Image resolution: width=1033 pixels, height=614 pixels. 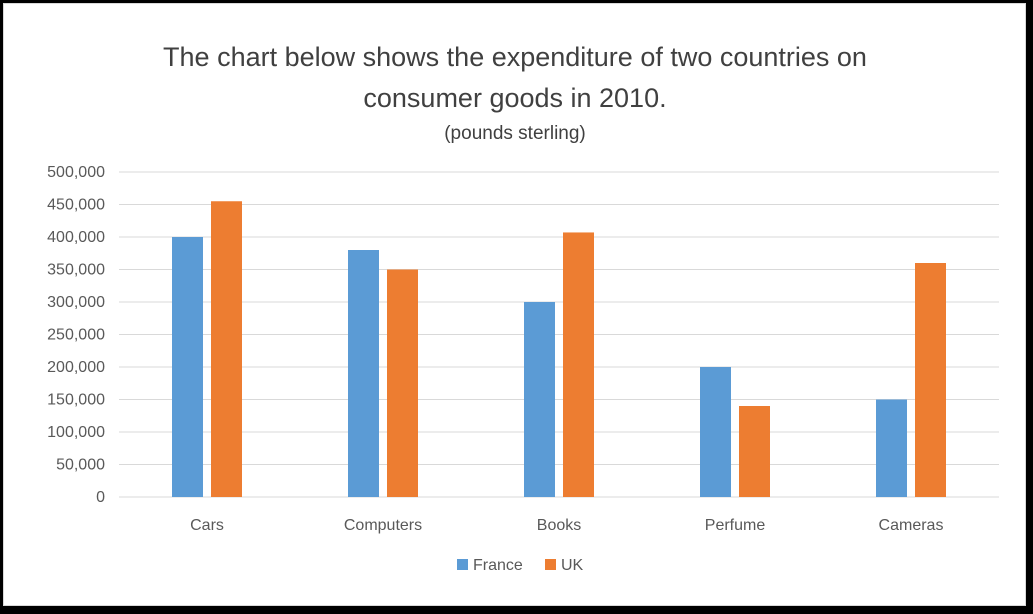 I want to click on y-tick-label: 100,000, so click(x=76, y=432).